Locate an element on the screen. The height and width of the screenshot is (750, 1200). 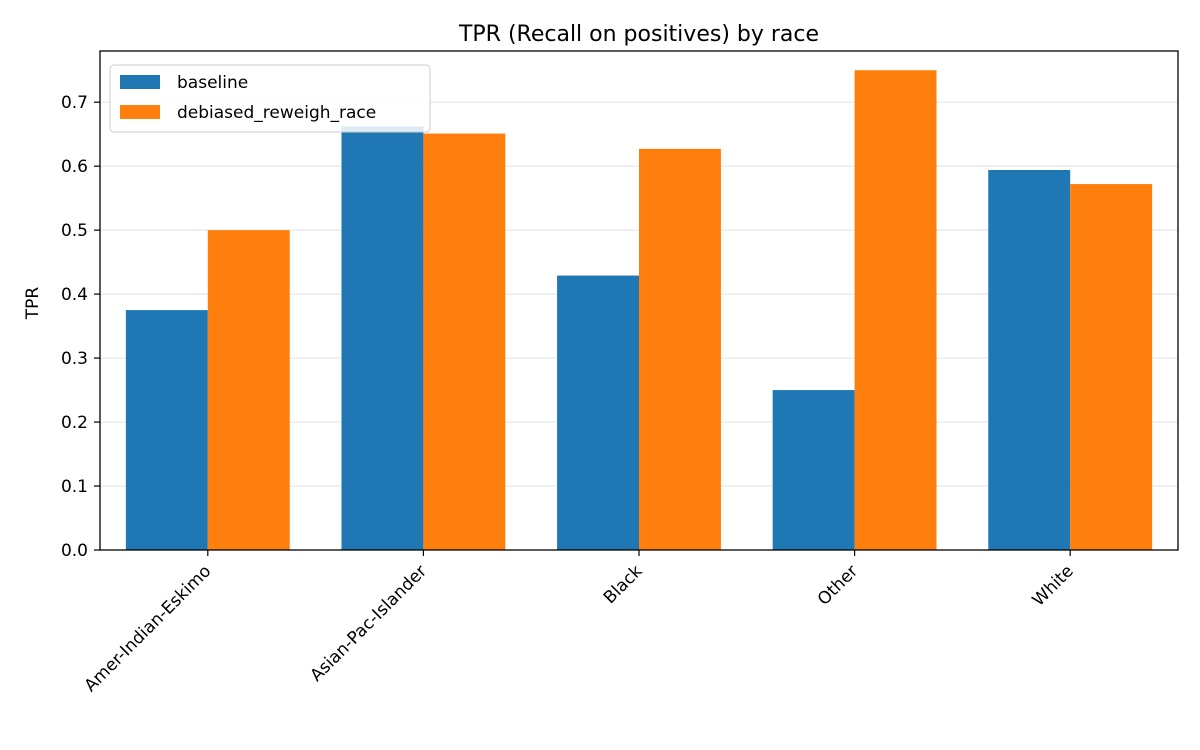
bar-baseline-Other is located at coordinates (813, 470).